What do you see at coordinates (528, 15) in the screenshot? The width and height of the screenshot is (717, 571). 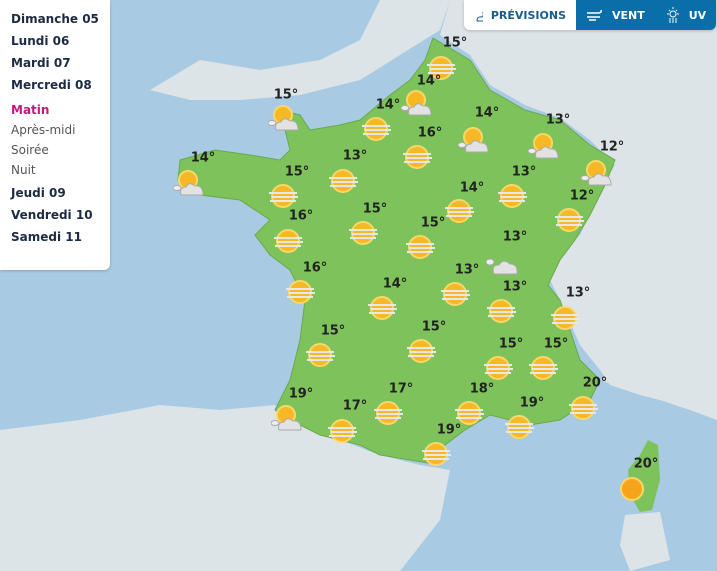 I see `tab-label: PRÉVISIONS` at bounding box center [528, 15].